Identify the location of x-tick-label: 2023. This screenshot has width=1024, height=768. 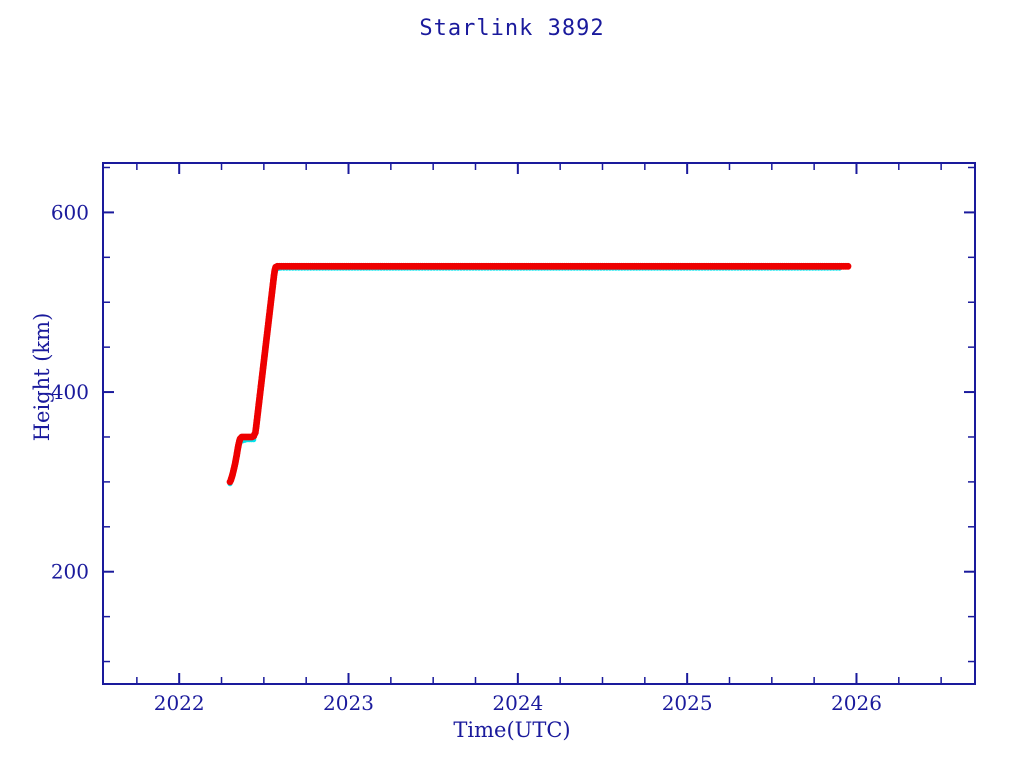
(348, 703).